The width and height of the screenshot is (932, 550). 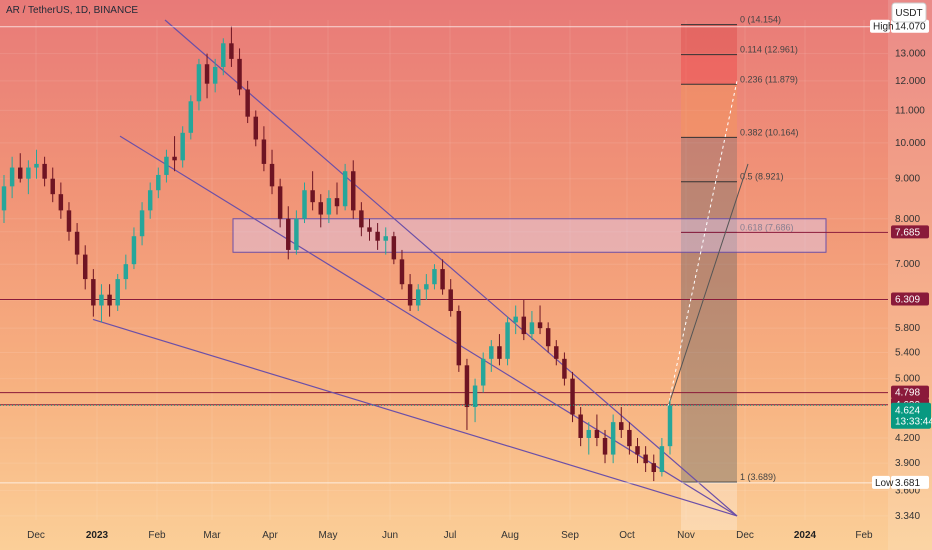 I want to click on fib-level-label: 1 (3.689), so click(x=758, y=477).